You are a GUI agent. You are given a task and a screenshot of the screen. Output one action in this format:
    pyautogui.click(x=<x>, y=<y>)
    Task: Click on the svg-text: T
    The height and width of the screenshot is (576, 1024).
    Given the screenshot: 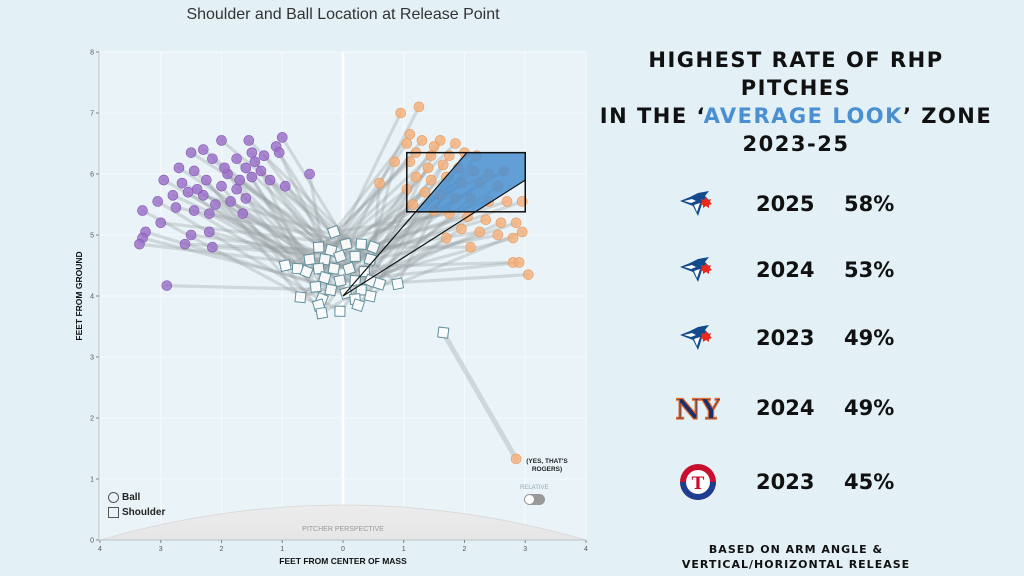 What is the action you would take?
    pyautogui.click(x=698, y=484)
    